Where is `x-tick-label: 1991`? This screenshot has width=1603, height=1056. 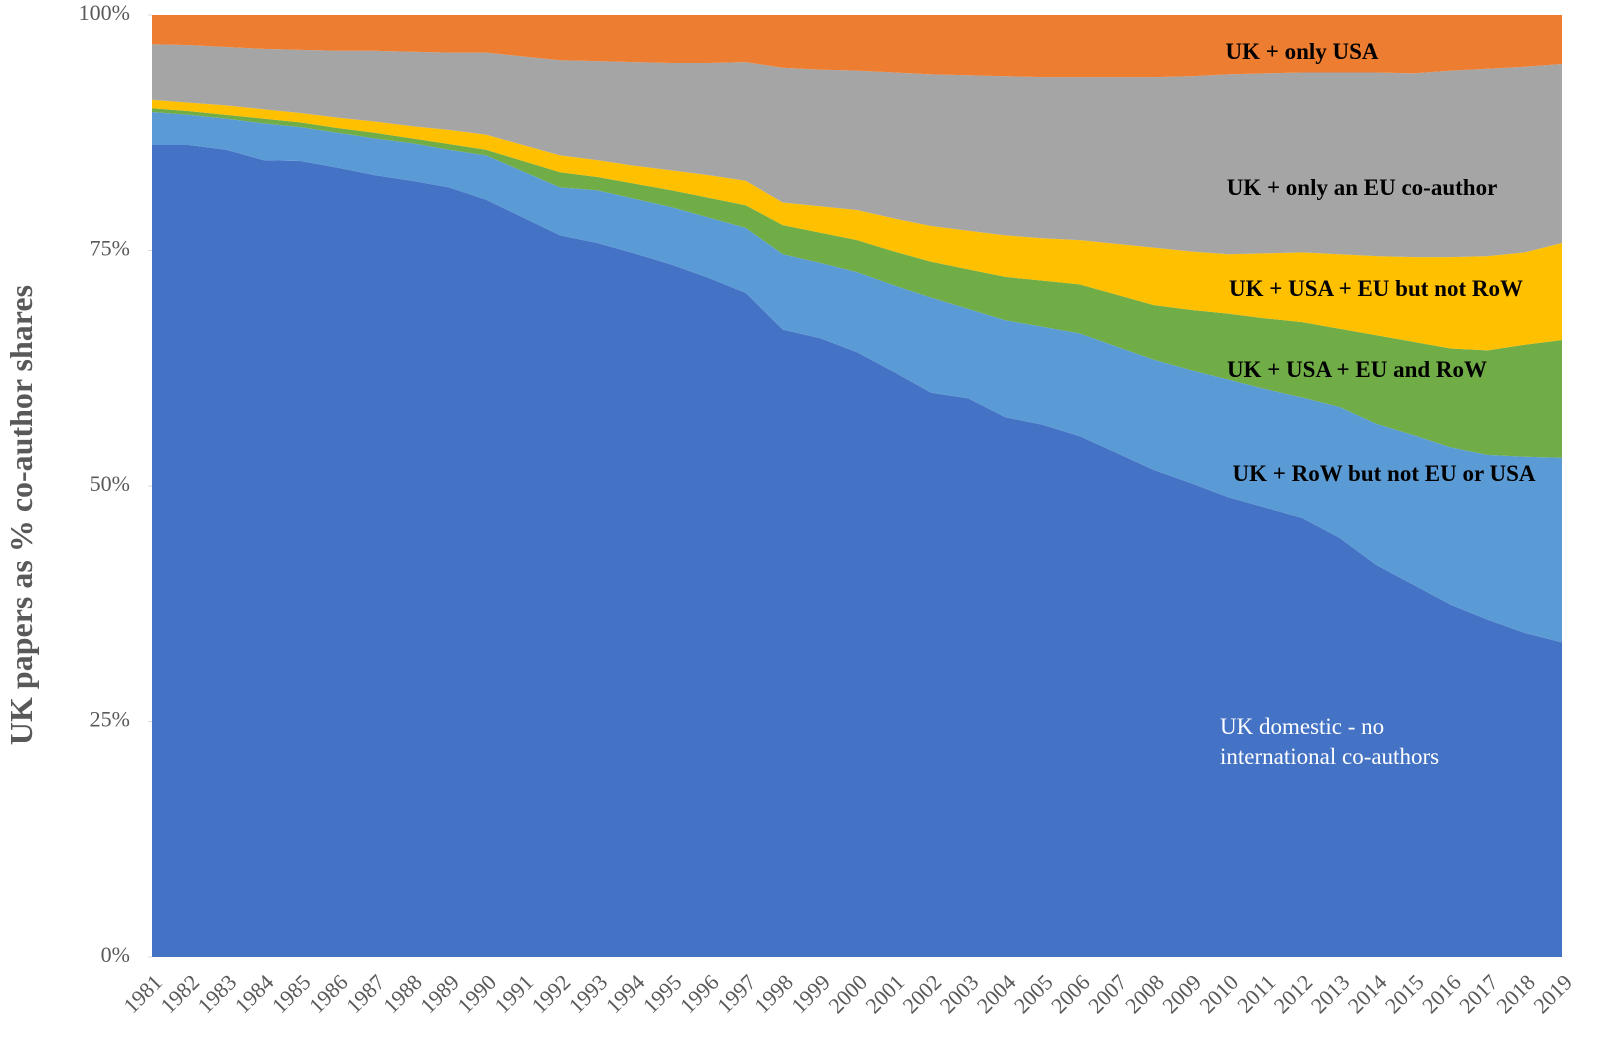
x-tick-label: 1991 is located at coordinates (513, 993).